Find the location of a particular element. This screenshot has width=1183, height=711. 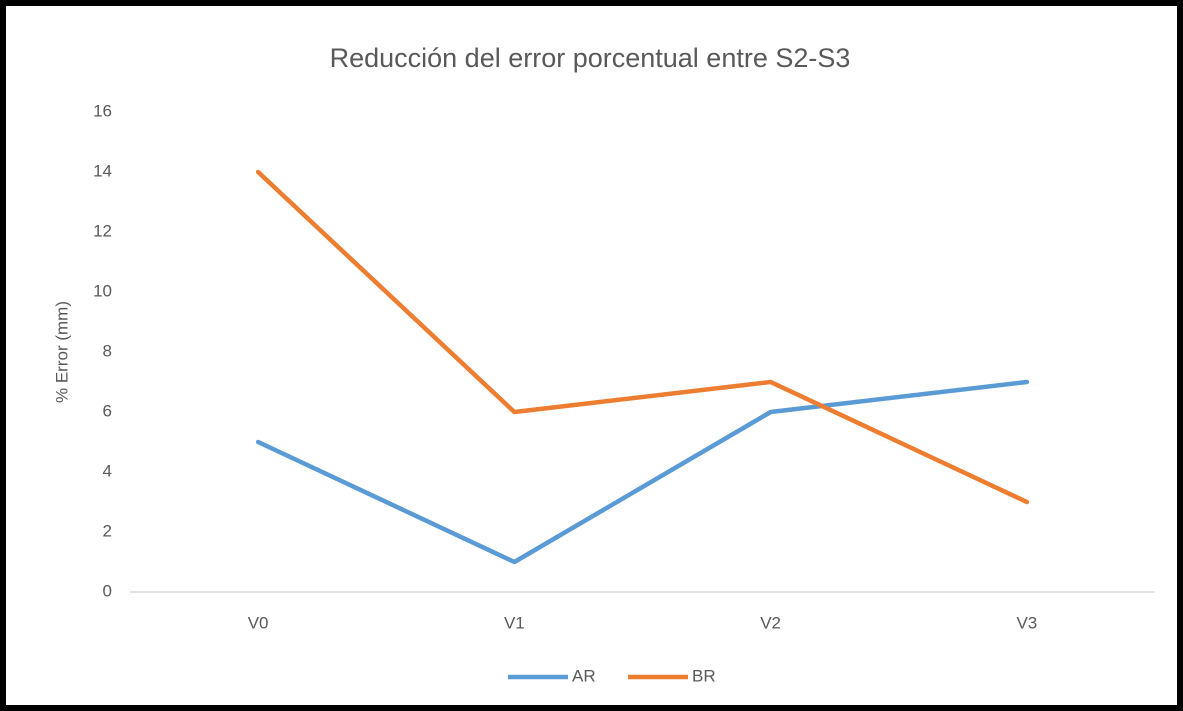

x-tick-label: V1 is located at coordinates (514, 622).